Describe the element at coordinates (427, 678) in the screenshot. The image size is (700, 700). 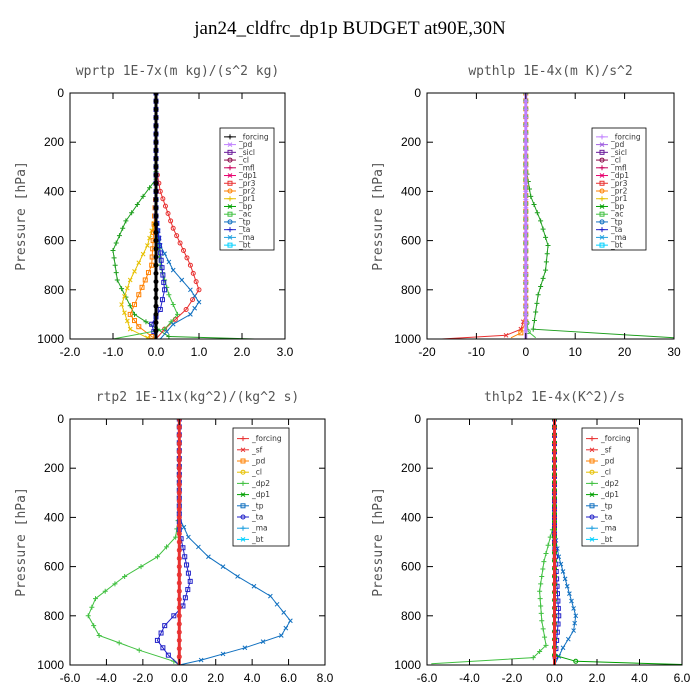
I see `x-tick-label: -6.0` at that location.